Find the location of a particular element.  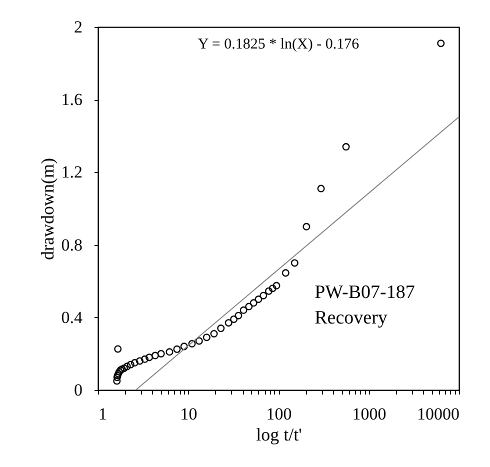

y-tick-label: 2 is located at coordinates (78, 27).